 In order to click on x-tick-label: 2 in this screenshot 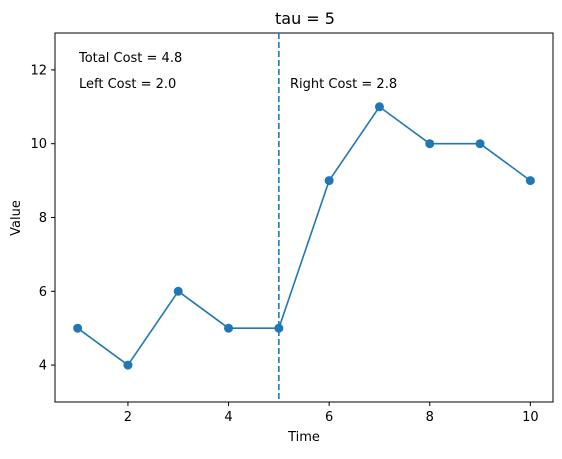, I will do `click(128, 417)`.